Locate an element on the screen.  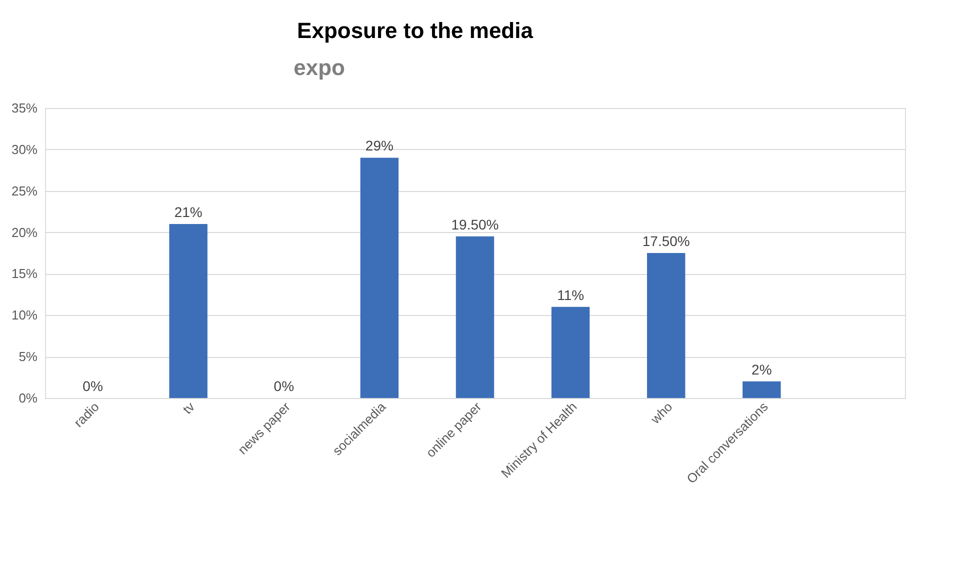
data-label: 21% is located at coordinates (188, 212).